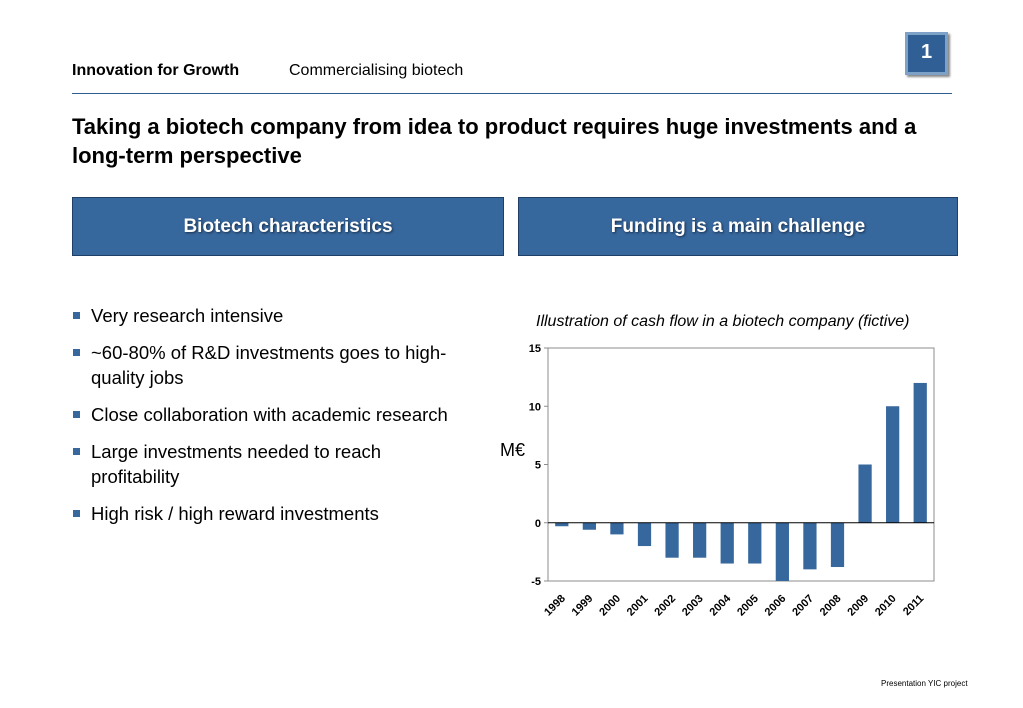 Image resolution: width=1023 pixels, height=708 pixels. I want to click on header-divider, so click(512, 93).